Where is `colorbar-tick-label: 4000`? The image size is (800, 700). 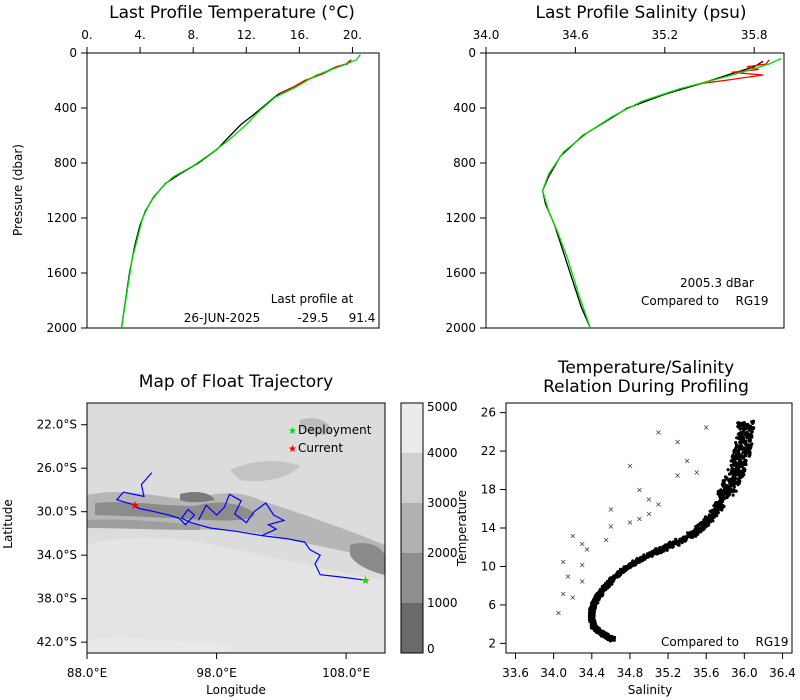
colorbar-tick-label: 4000 is located at coordinates (442, 453).